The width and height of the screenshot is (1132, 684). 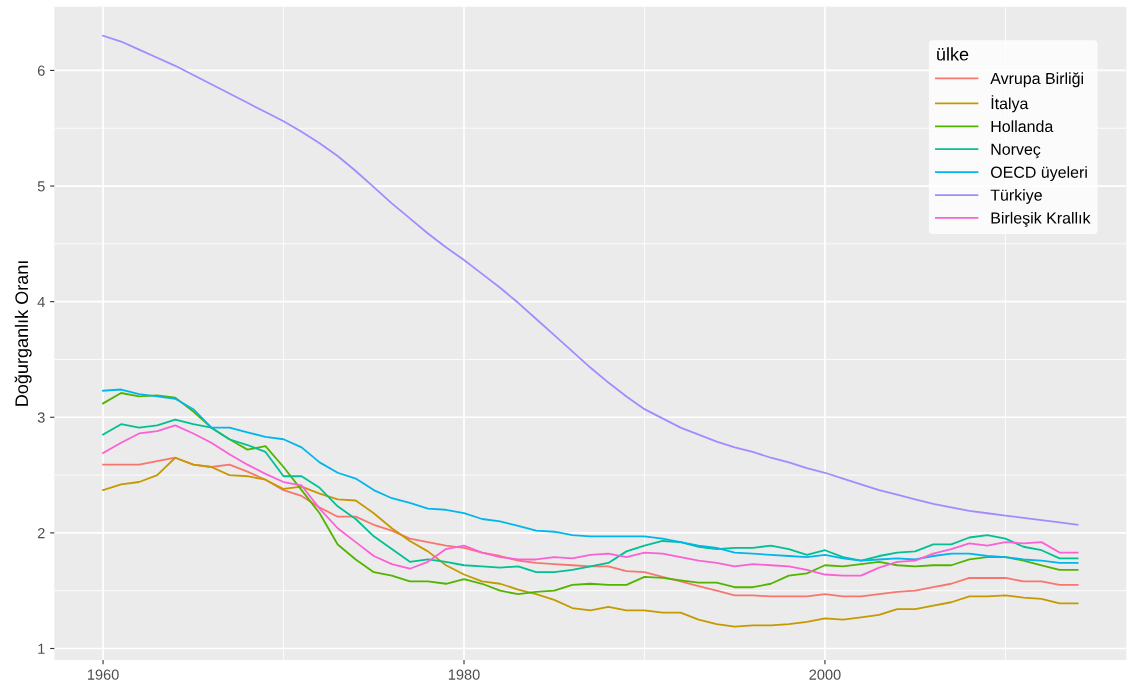 I want to click on x-tick-label: 1980, so click(x=464, y=674).